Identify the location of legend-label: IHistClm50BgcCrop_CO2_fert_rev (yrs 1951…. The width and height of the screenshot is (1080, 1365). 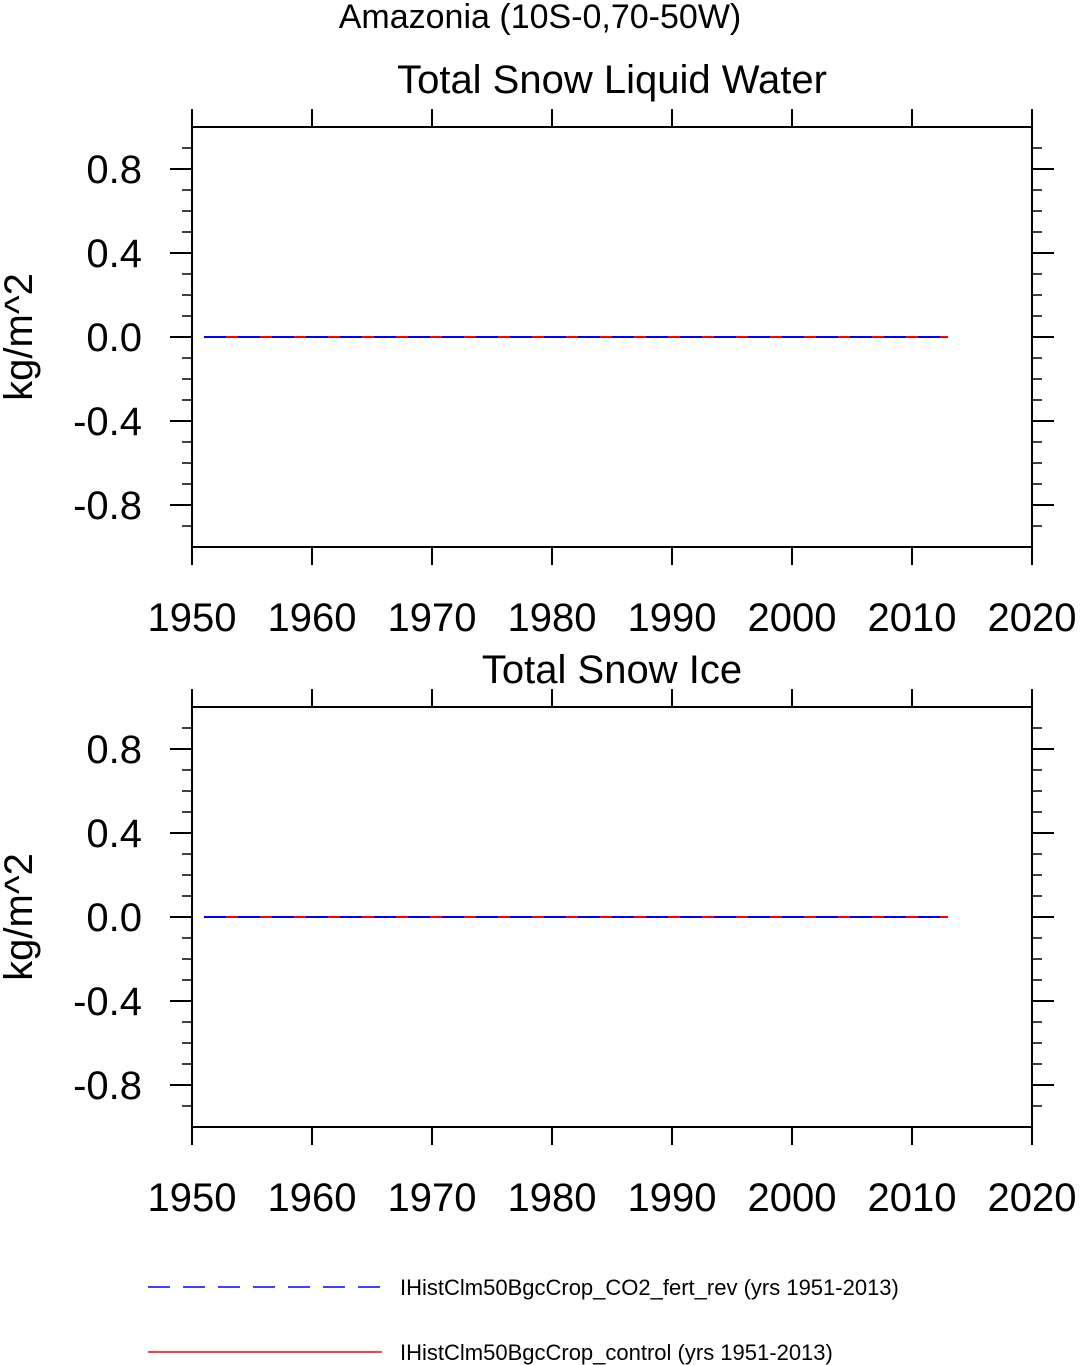
(649, 1287).